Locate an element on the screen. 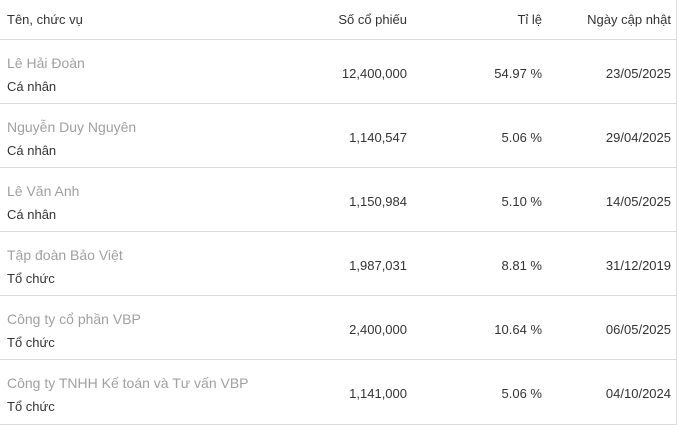 The image size is (677, 425). ratio-value: 8.81 % is located at coordinates (521, 265).